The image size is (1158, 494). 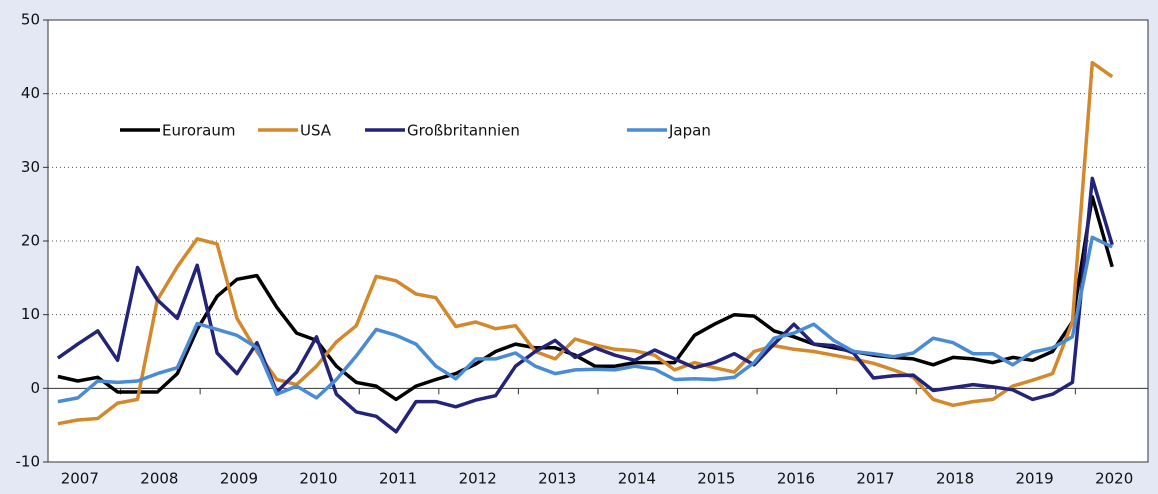 I want to click on x-tick-label: 2014, so click(x=637, y=479).